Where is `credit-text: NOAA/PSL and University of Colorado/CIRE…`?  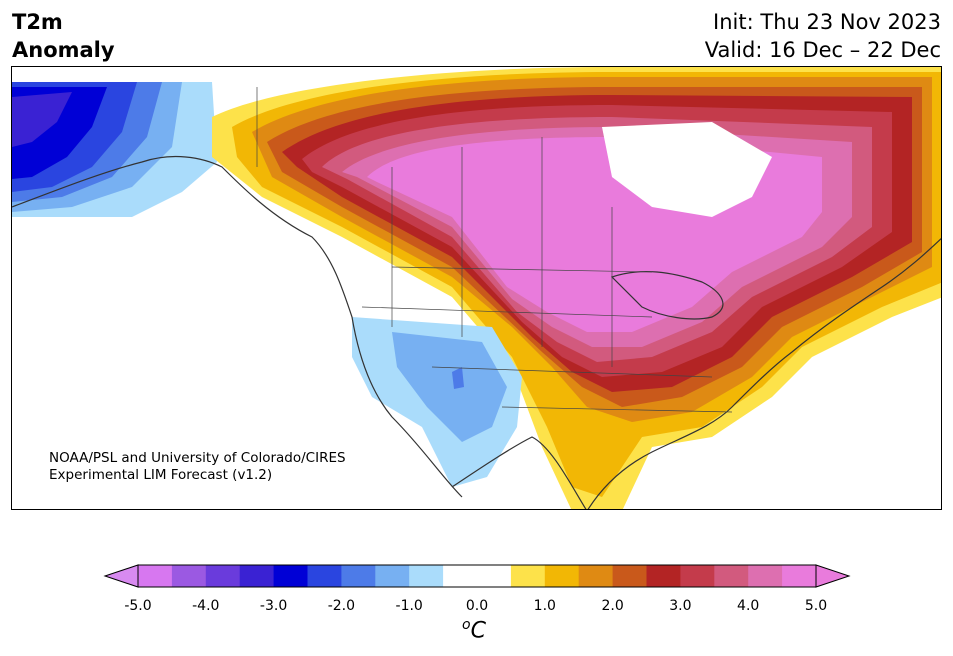
credit-text: NOAA/PSL and University of Colorado/CIRE… is located at coordinates (197, 467).